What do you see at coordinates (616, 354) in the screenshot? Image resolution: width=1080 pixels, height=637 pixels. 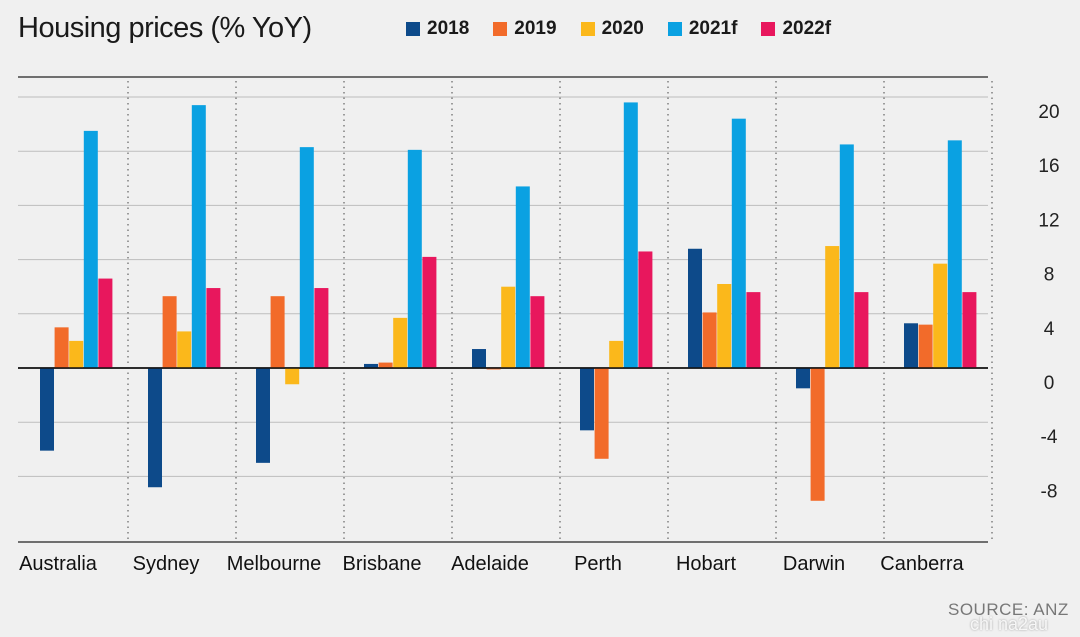 I see `bar-2020-perth` at bounding box center [616, 354].